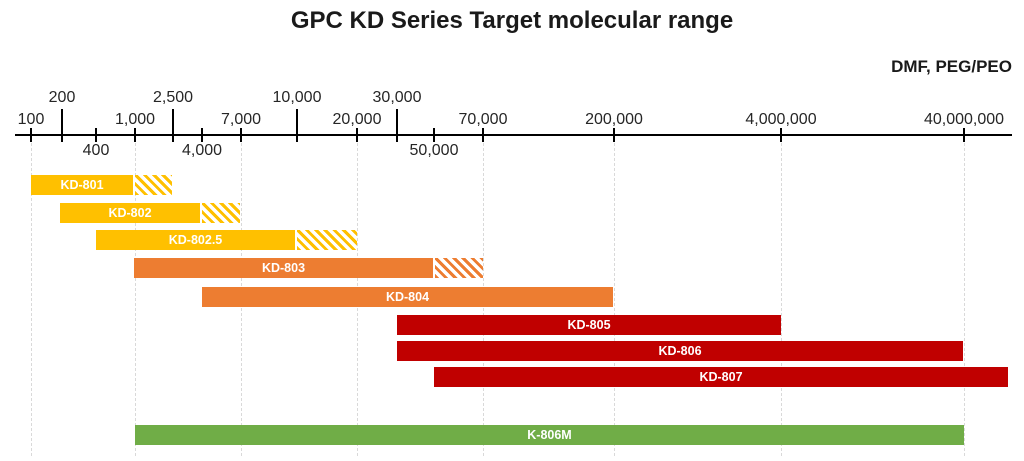 The image size is (1024, 461). I want to click on chart-title: GPC KD Series Target molecular range, so click(512, 20).